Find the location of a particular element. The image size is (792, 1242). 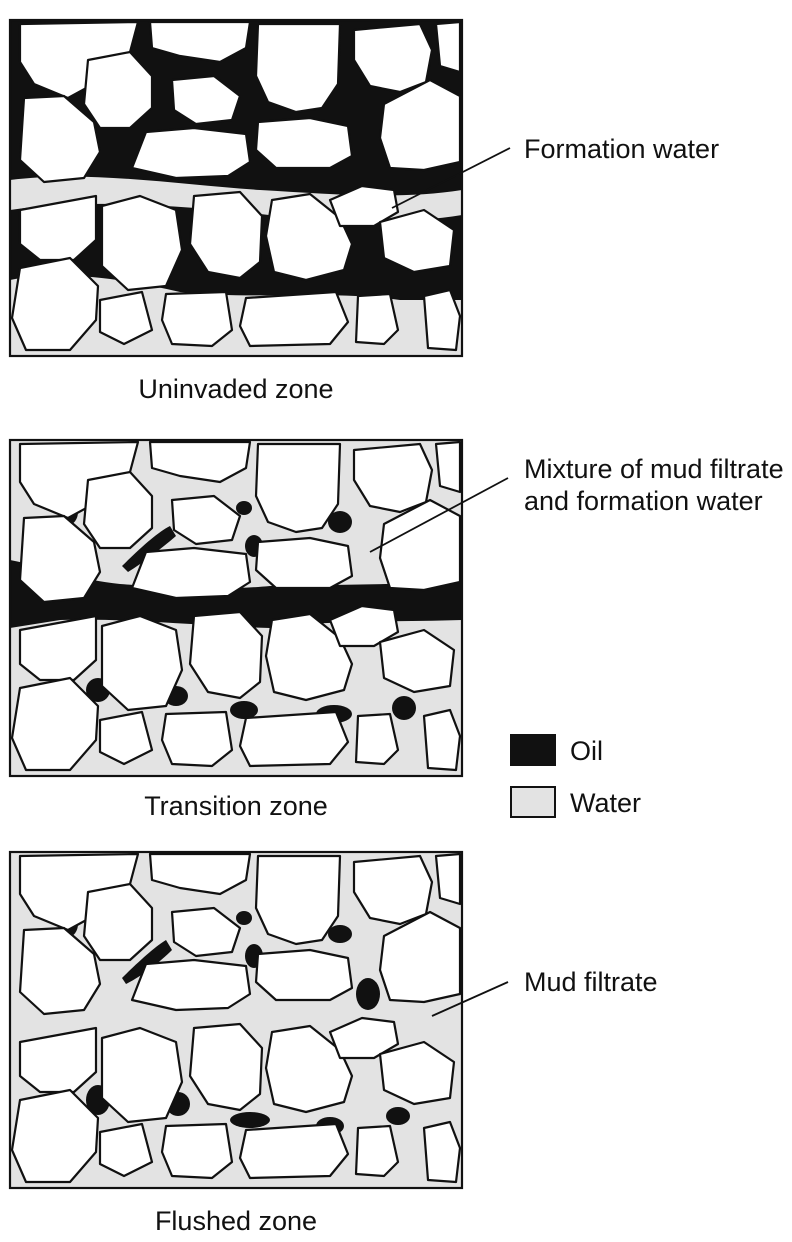

callout-label-line2: and formation water is located at coordinates (643, 501).